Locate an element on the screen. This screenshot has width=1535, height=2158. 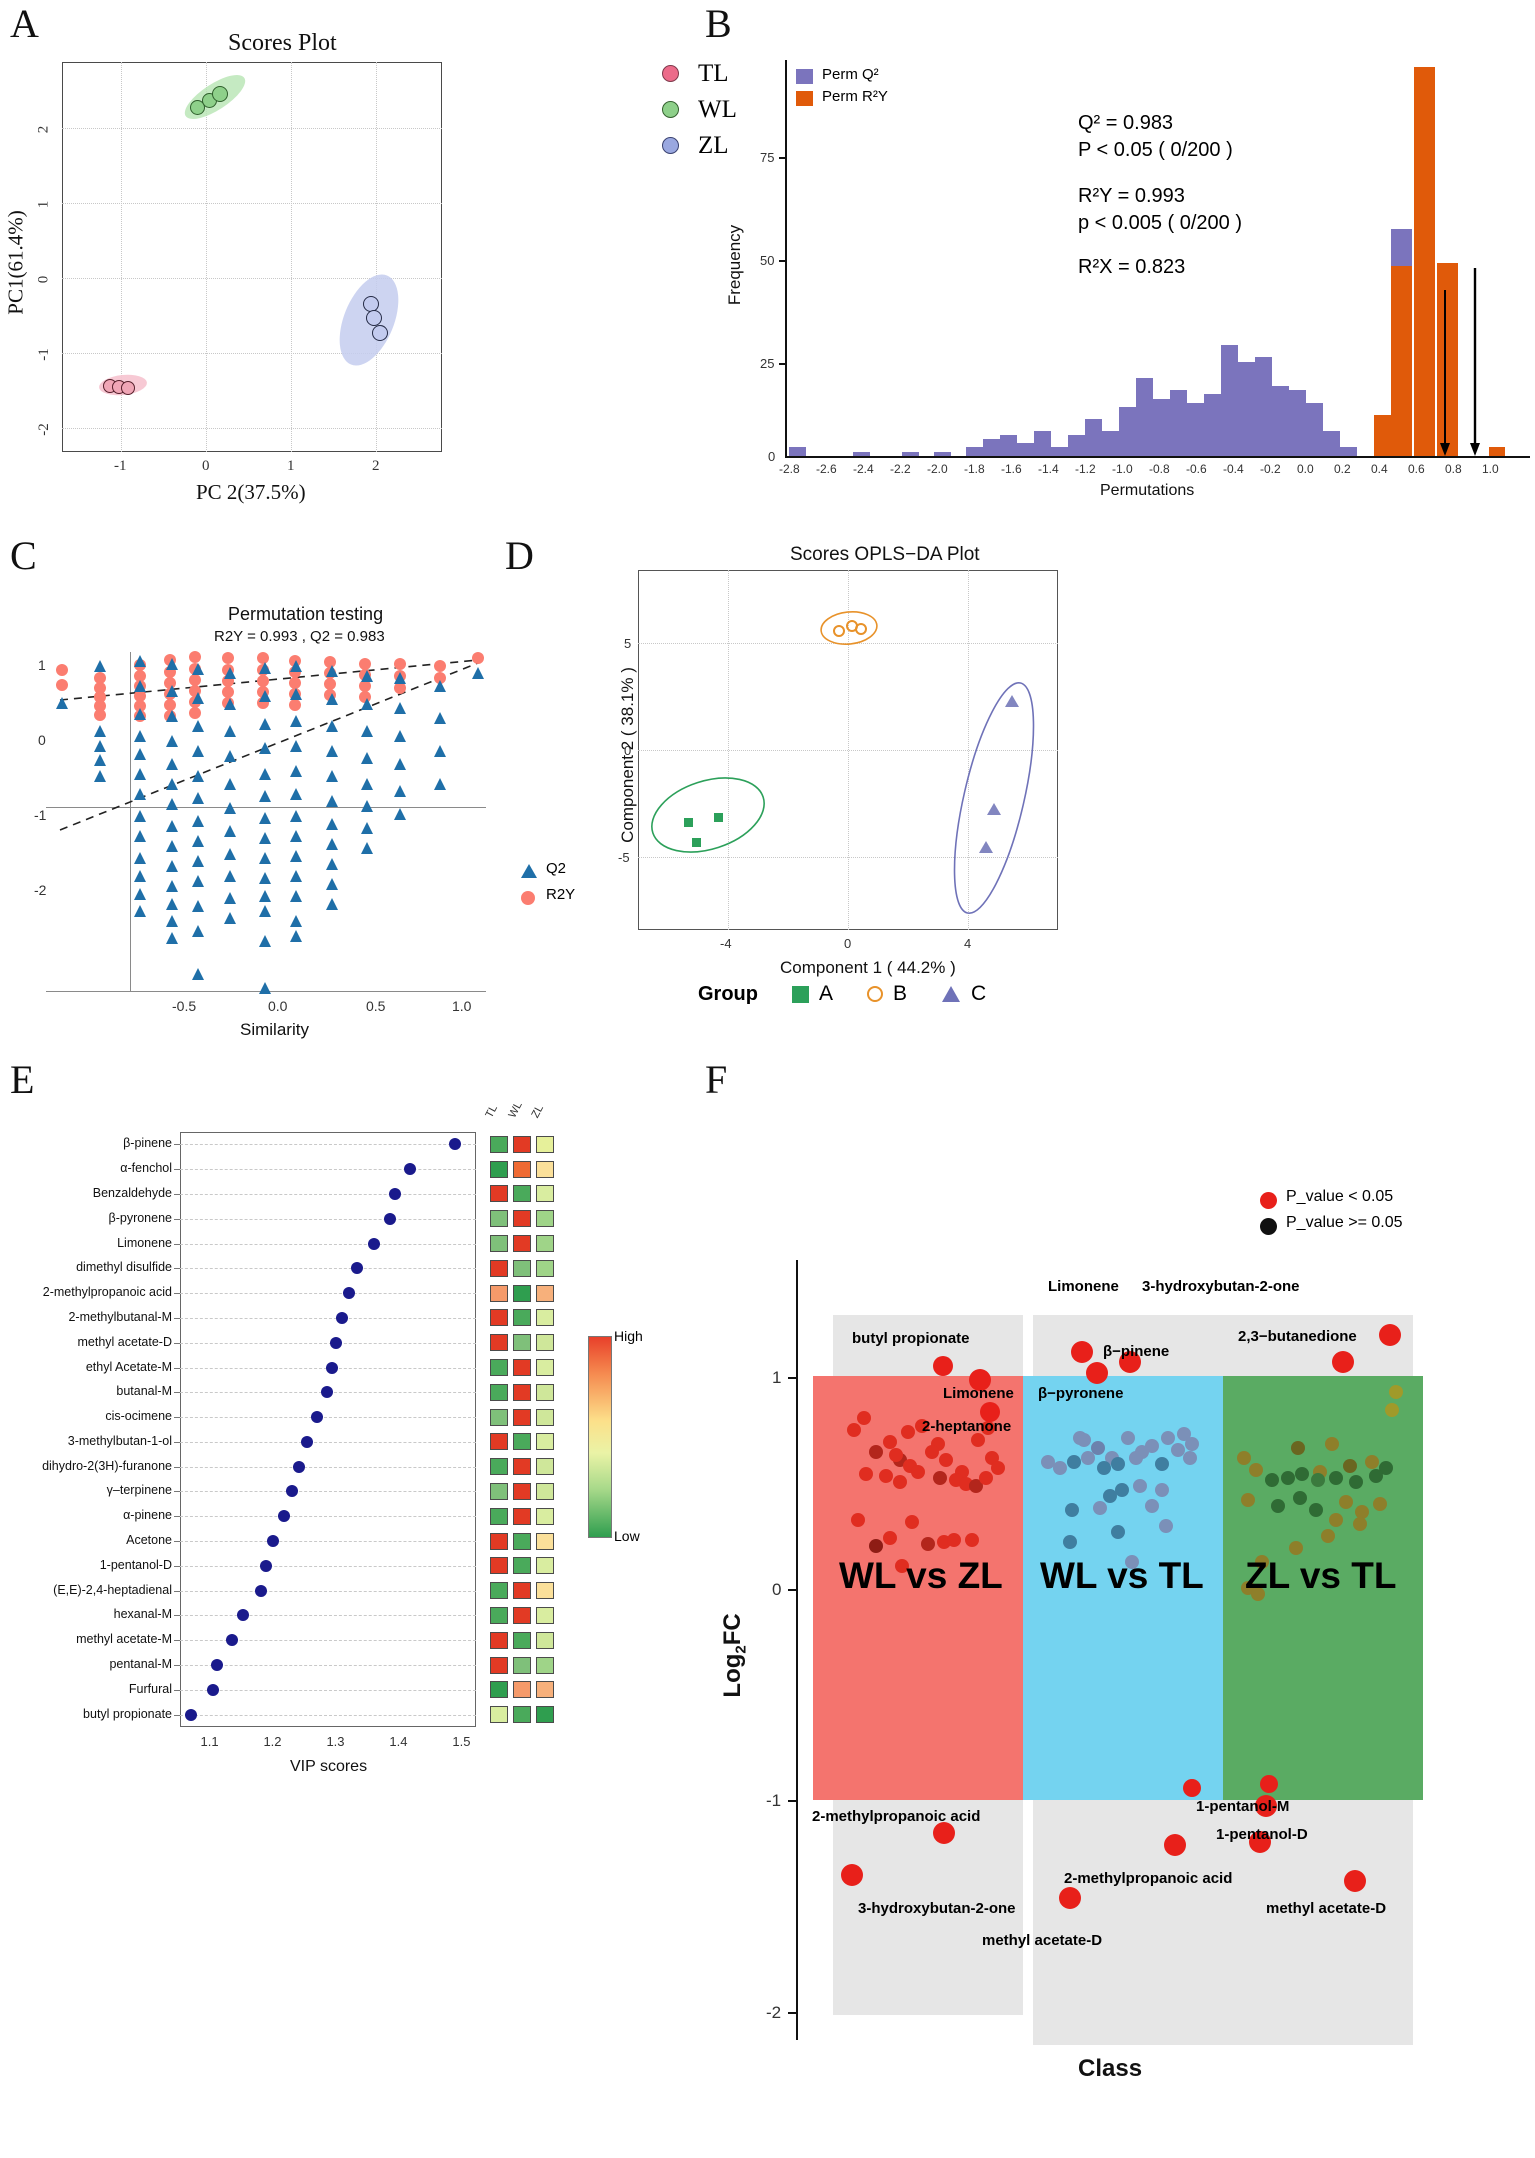
panel-a-xtick: 1 is located at coordinates (291, 466).